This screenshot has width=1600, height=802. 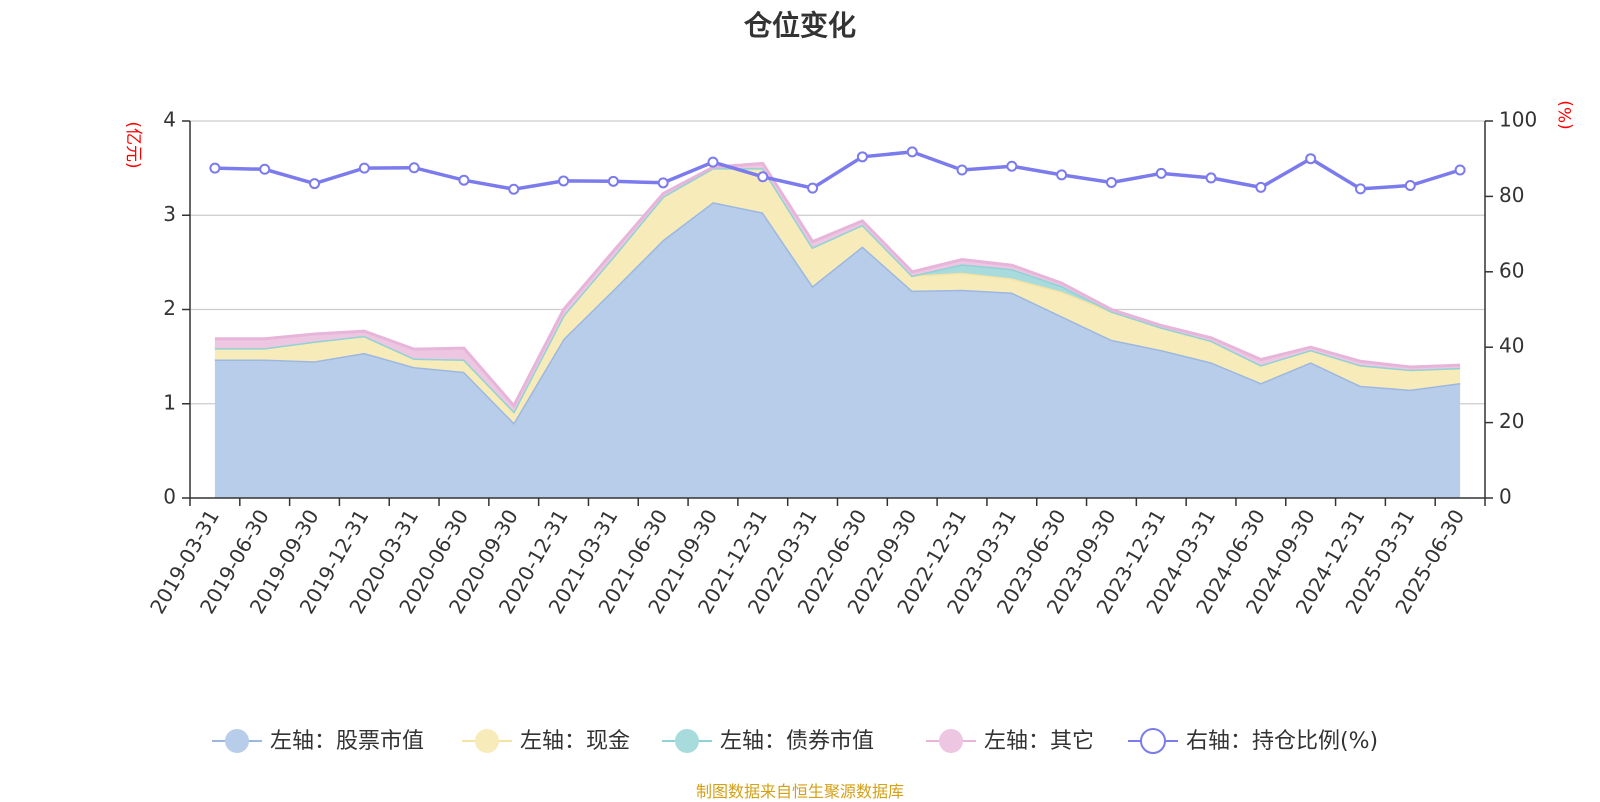 What do you see at coordinates (1511, 346) in the screenshot?
I see `right-axis-tick-label: 40` at bounding box center [1511, 346].